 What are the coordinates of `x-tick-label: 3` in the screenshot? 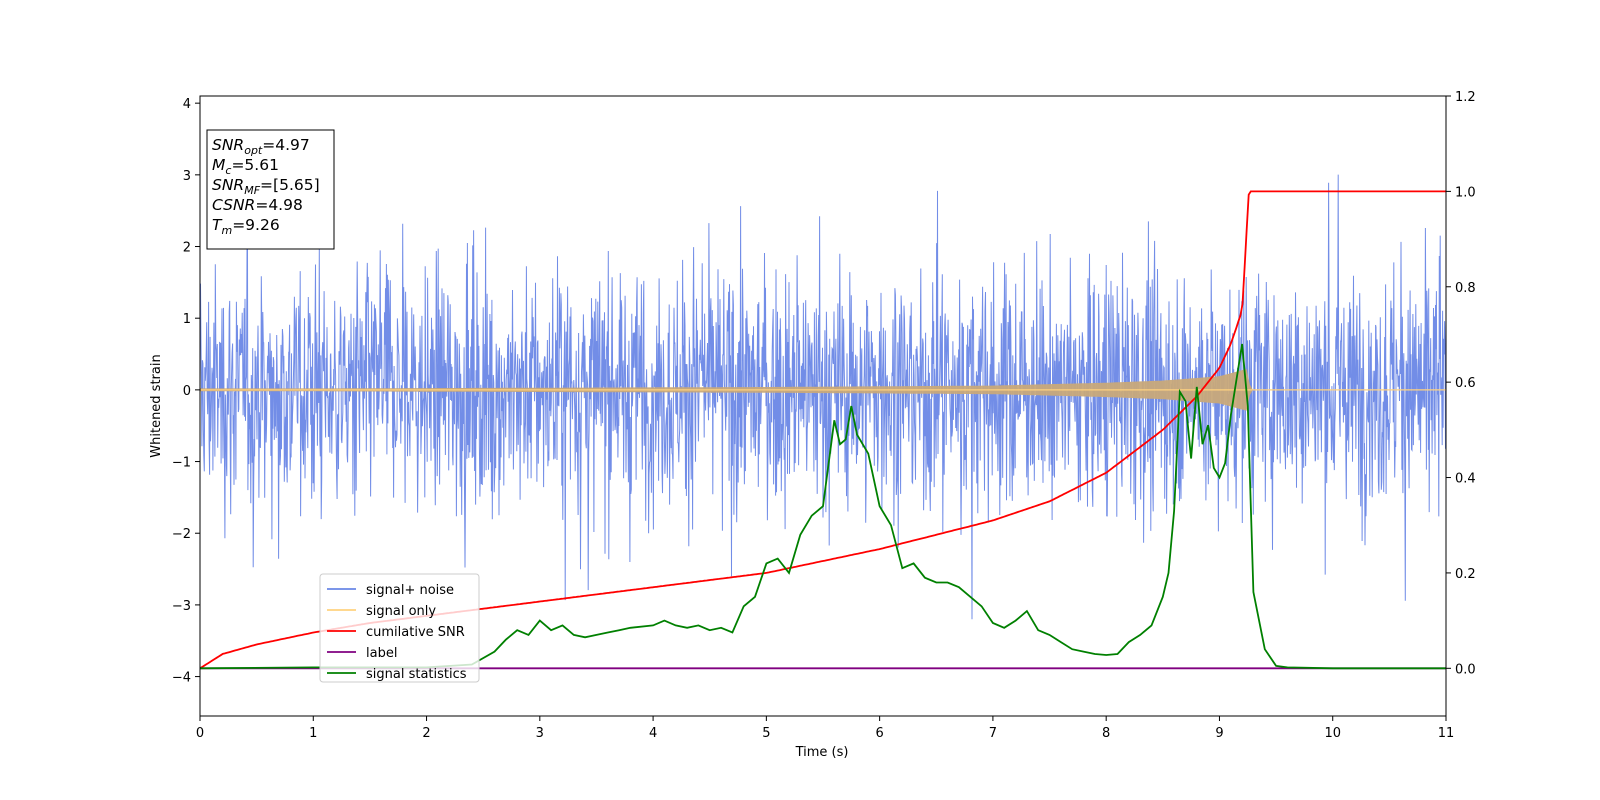 It's located at (540, 733).